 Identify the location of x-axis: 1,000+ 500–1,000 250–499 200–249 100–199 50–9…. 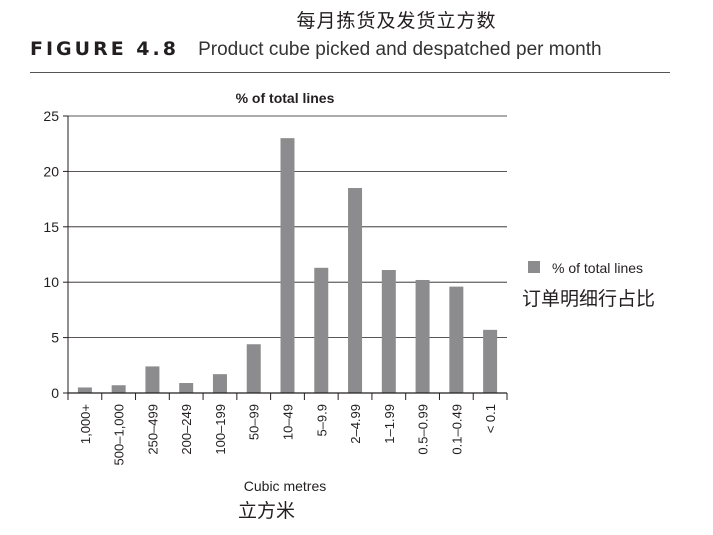
(287, 428).